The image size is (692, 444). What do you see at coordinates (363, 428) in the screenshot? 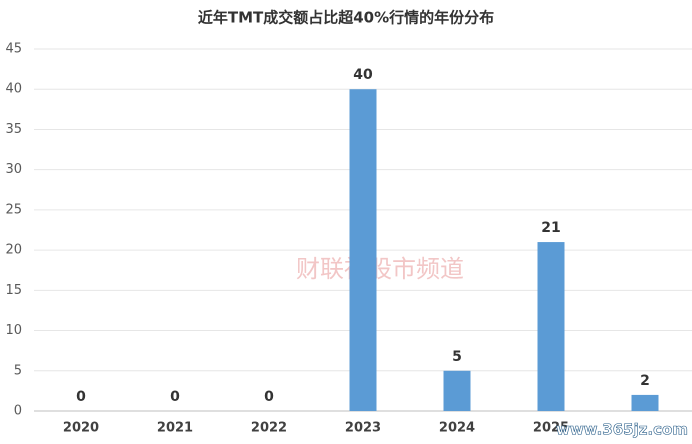
I see `x-tick-label: 2023` at bounding box center [363, 428].